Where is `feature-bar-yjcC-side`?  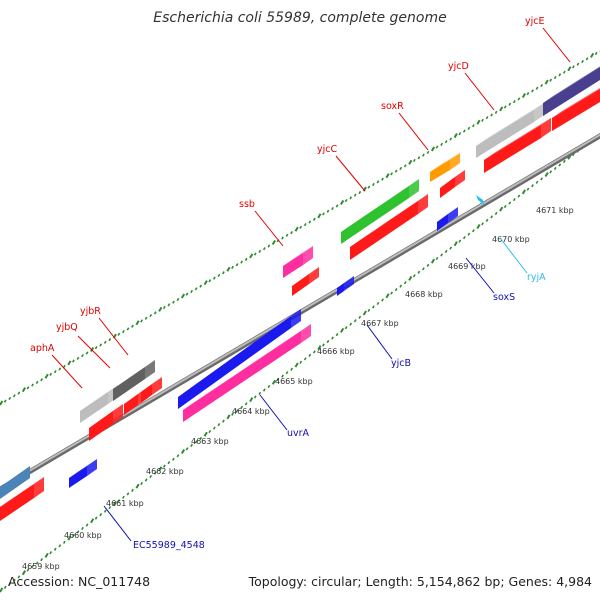
feature-bar-yjcC-side is located at coordinates (423, 204).